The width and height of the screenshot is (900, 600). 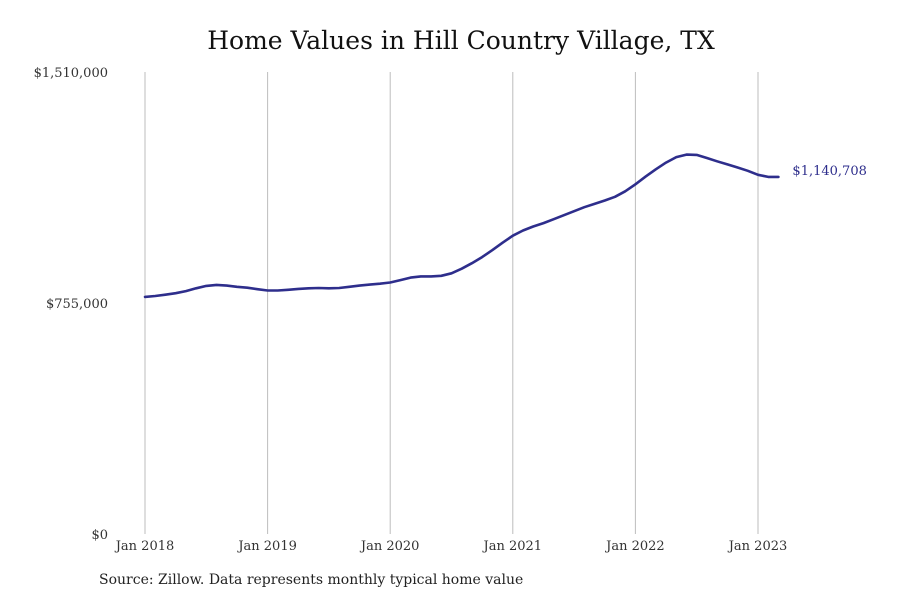 What do you see at coordinates (71, 73) in the screenshot?
I see `y-tick-label: $1,510,000` at bounding box center [71, 73].